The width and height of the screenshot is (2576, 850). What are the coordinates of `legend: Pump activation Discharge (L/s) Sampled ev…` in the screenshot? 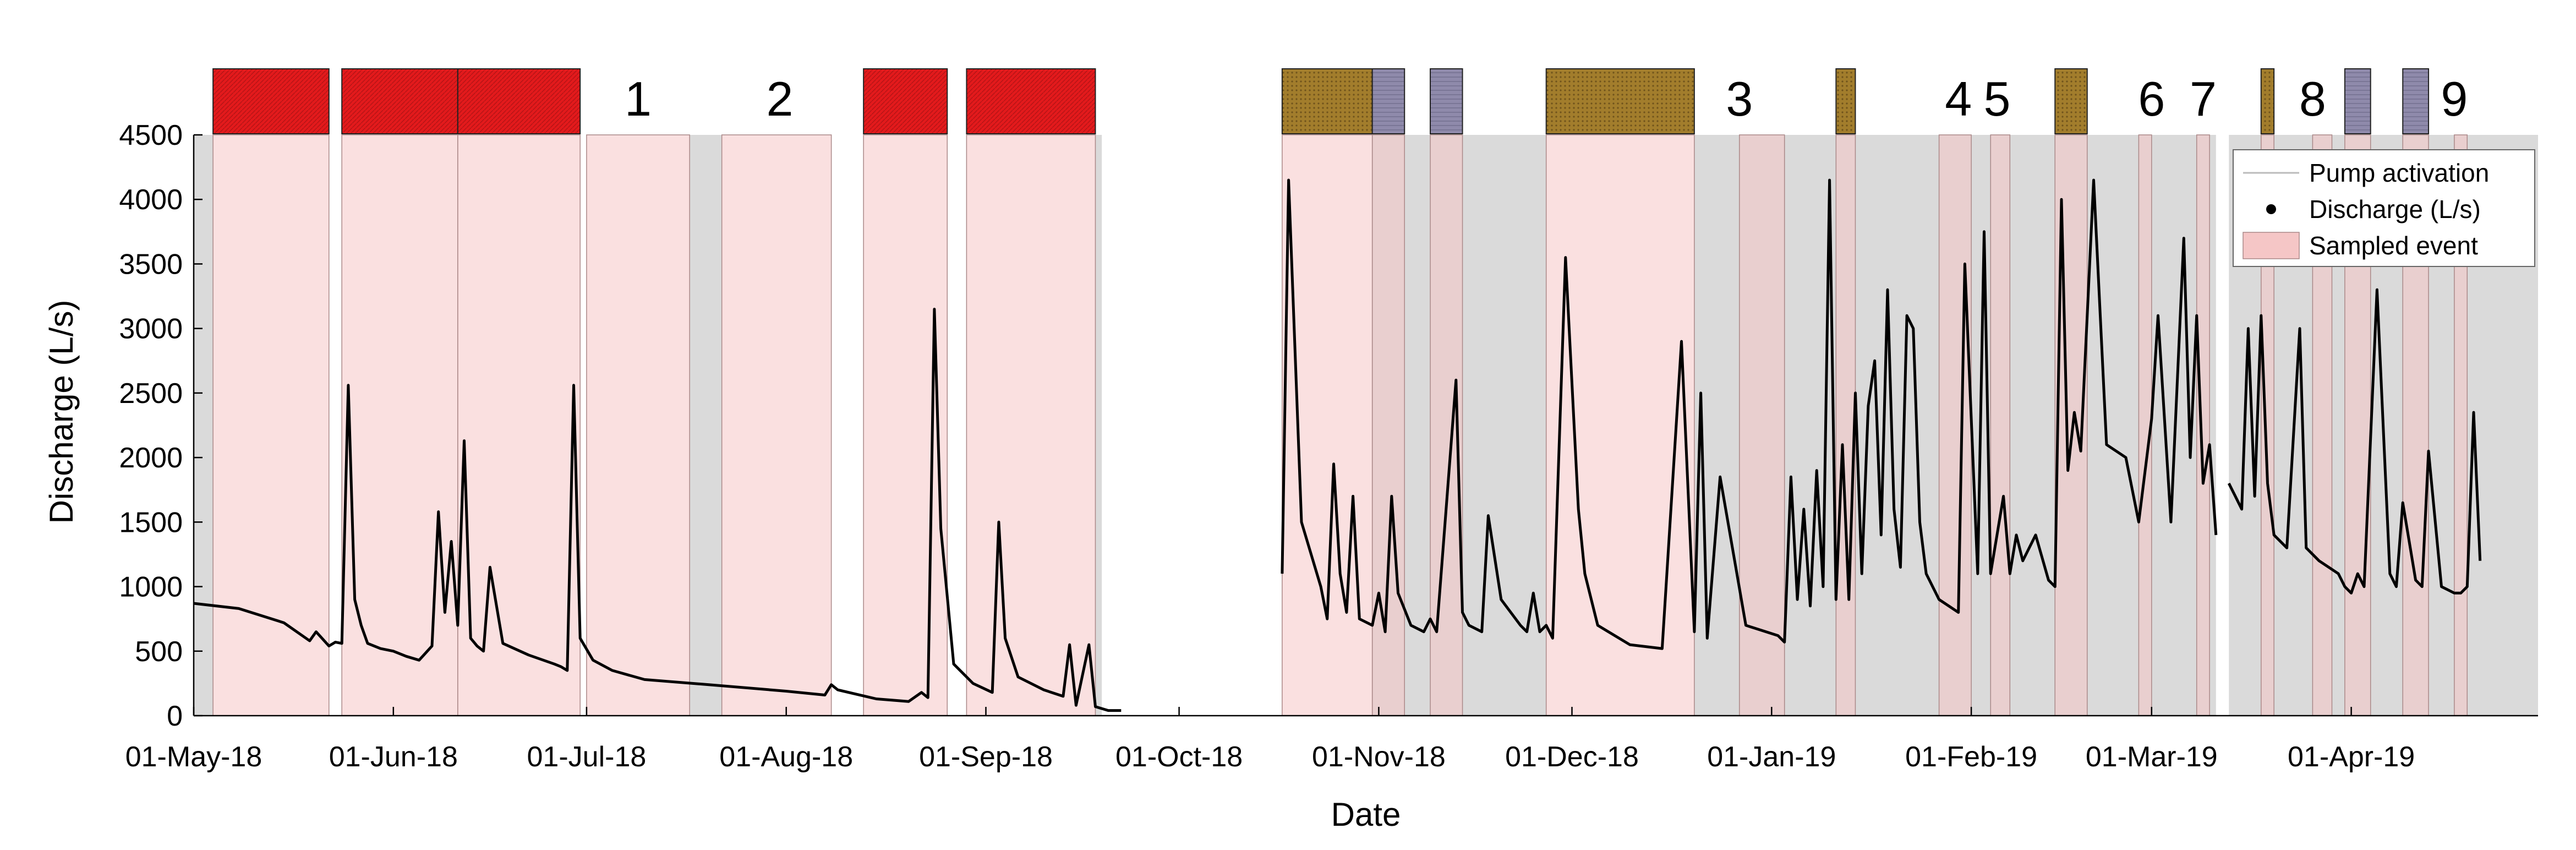 It's located at (2384, 208).